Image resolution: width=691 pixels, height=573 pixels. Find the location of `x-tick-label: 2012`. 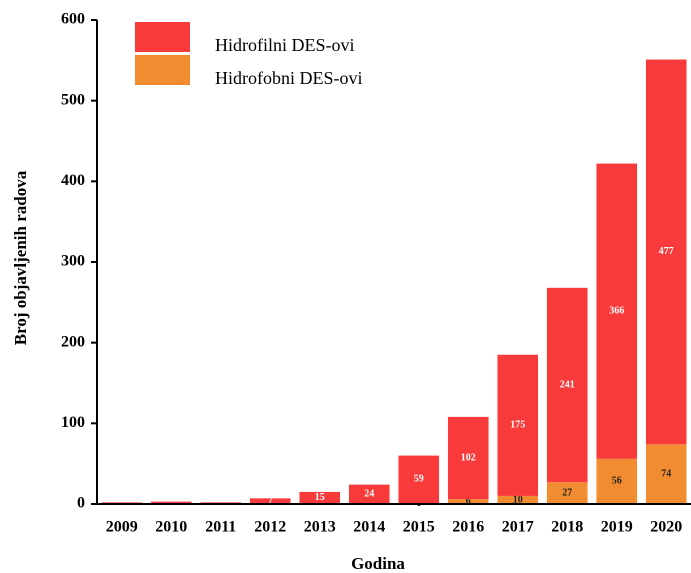

x-tick-label: 2012 is located at coordinates (270, 527).